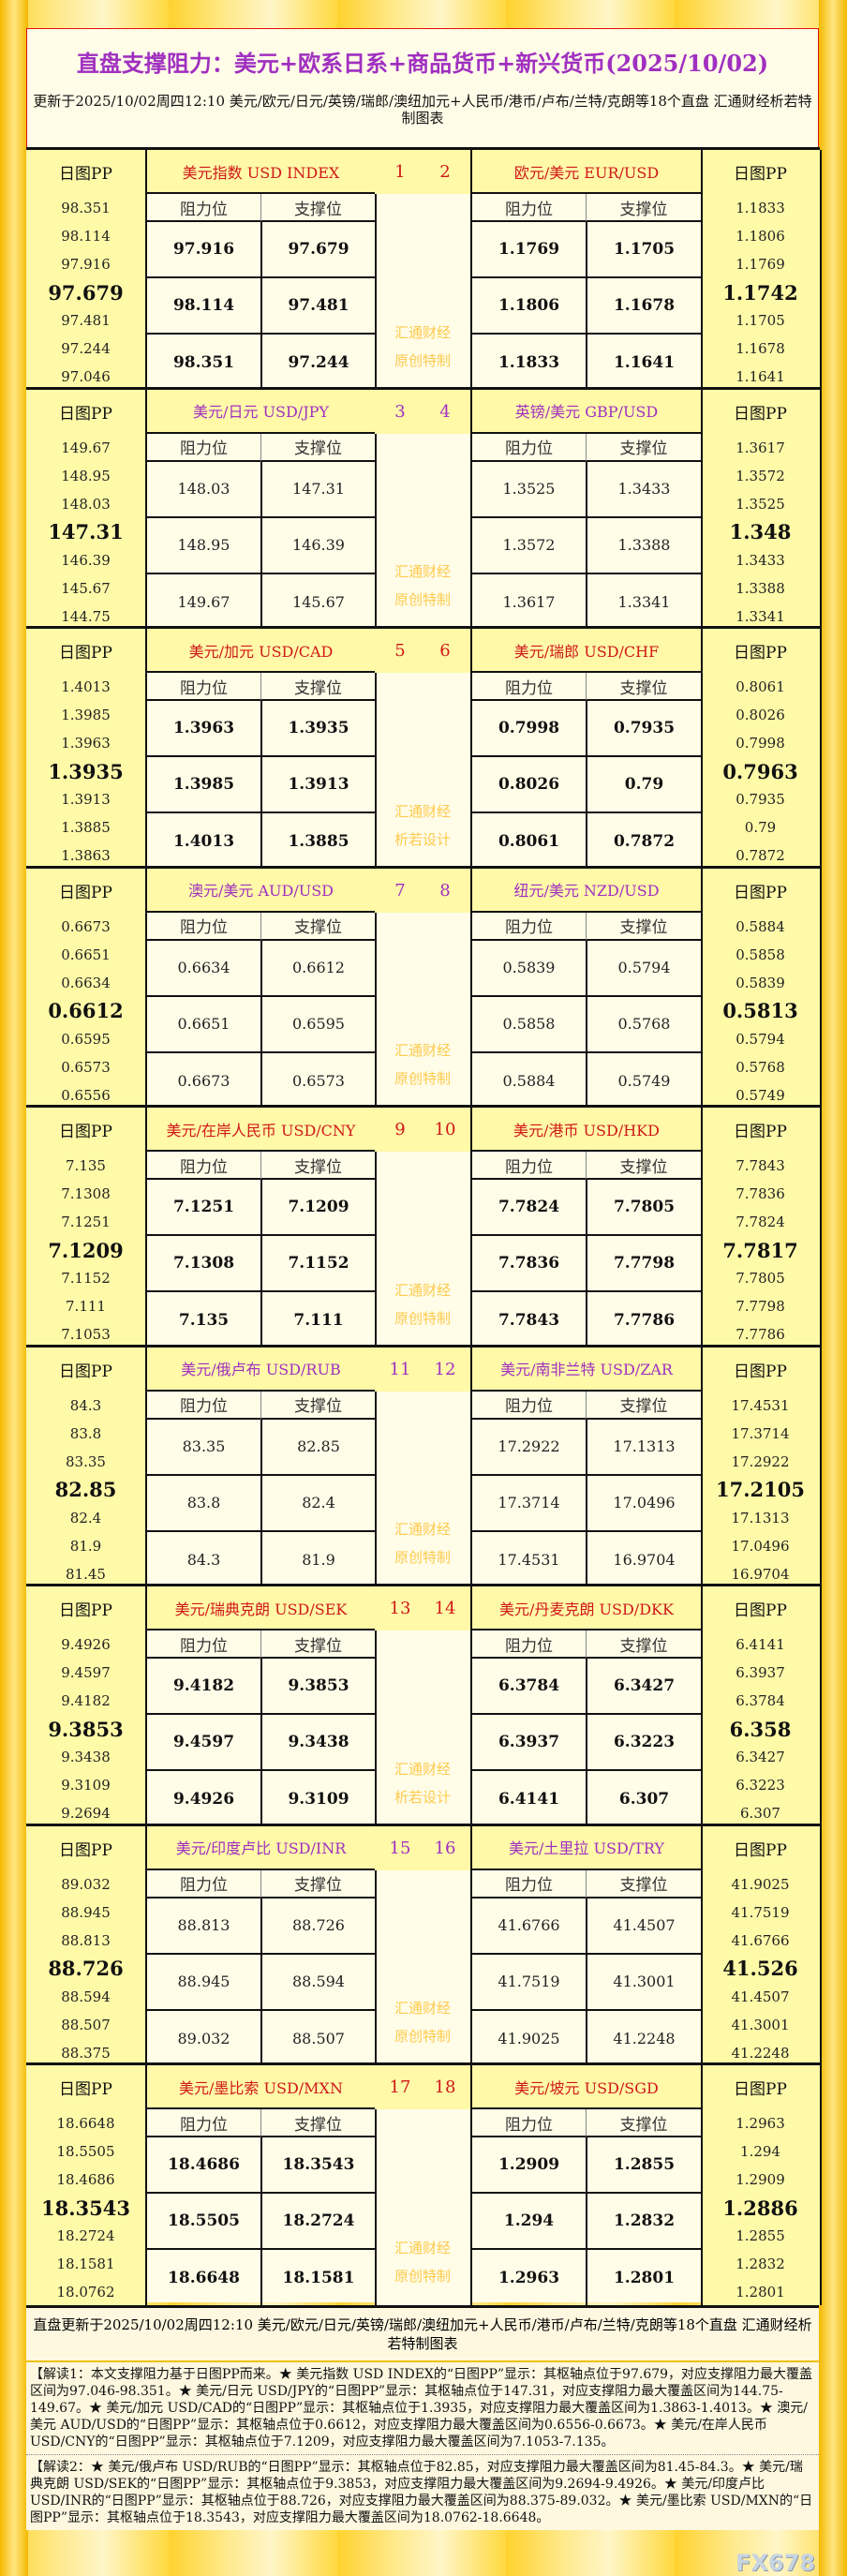 The image size is (847, 2576). I want to click on watermark-line2: 析若设计, so click(423, 1797).